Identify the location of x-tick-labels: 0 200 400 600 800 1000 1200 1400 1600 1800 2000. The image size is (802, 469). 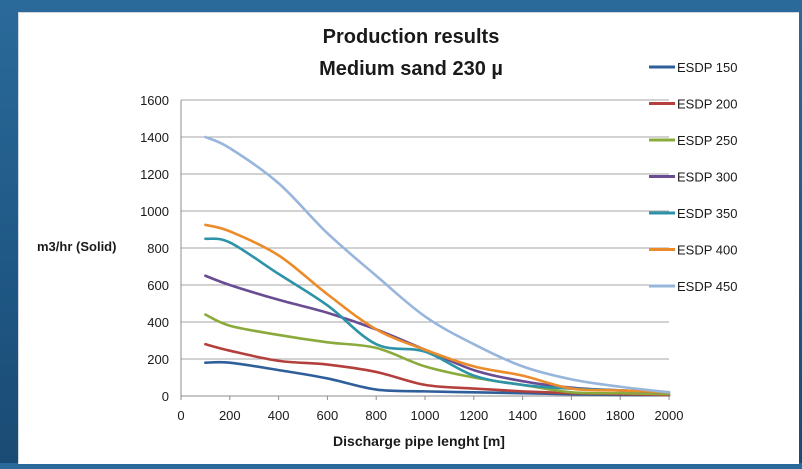
(430, 415).